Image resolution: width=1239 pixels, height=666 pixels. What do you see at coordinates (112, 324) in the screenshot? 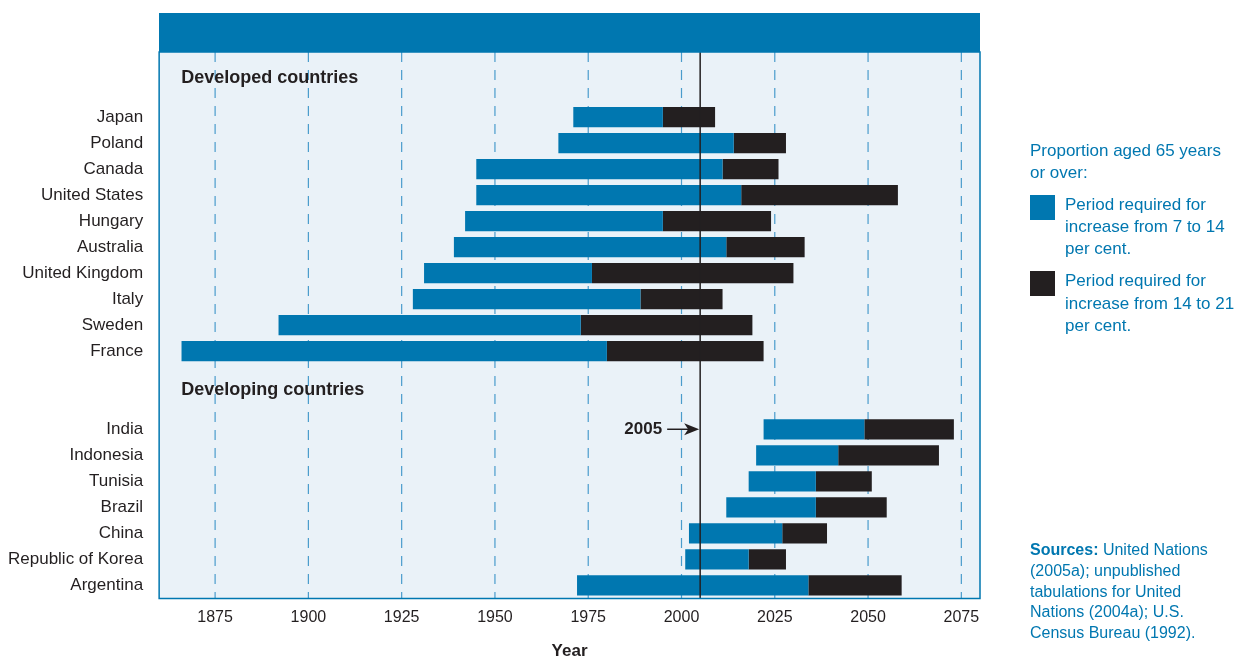
I see `y-tick-label: Sweden` at bounding box center [112, 324].